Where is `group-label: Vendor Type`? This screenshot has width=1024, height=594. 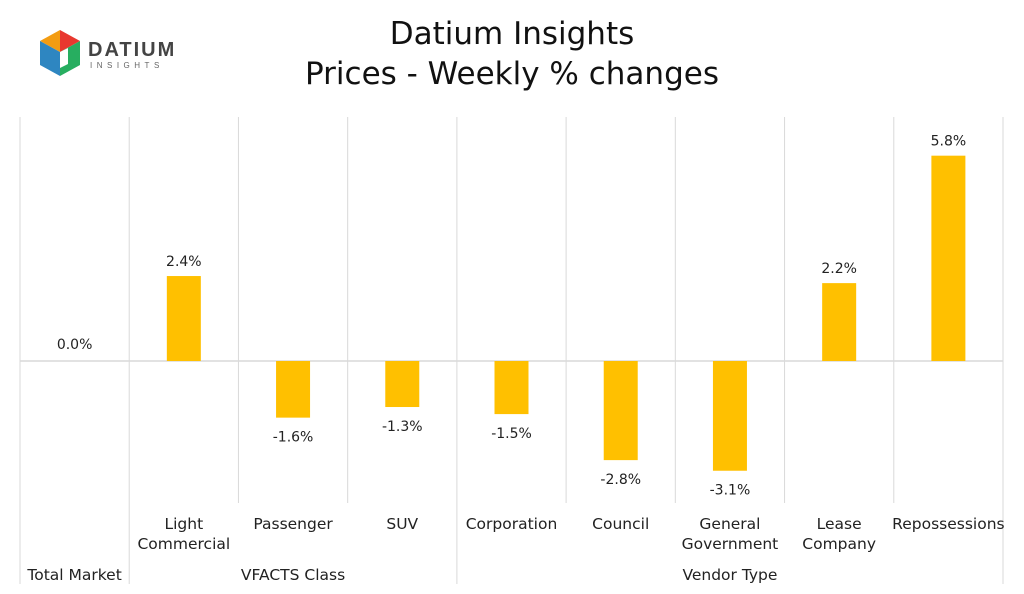
group-label: Vendor Type is located at coordinates (729, 575).